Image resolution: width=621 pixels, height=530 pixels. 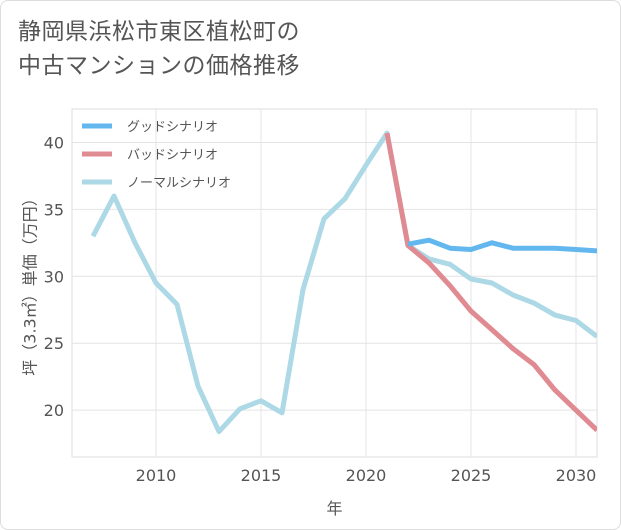 I want to click on x-tick-label: 2025, so click(x=471, y=475).